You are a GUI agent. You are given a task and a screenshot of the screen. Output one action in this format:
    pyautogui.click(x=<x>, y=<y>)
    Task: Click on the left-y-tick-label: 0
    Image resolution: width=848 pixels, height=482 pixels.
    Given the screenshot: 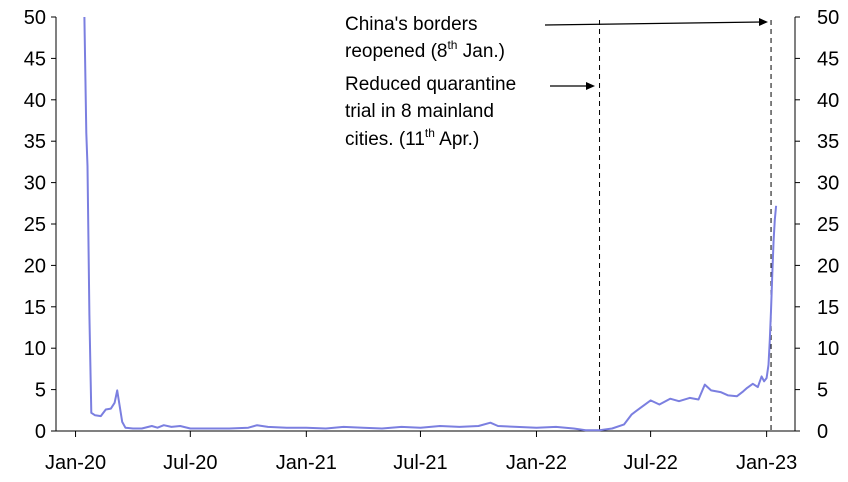 What is the action you would take?
    pyautogui.click(x=40, y=432)
    